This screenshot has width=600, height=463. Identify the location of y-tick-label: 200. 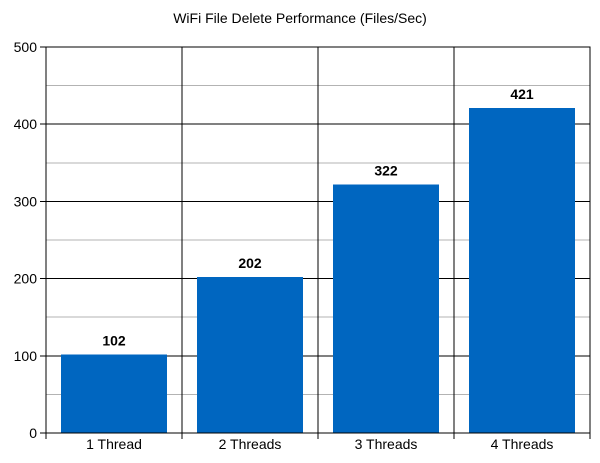
(26, 279).